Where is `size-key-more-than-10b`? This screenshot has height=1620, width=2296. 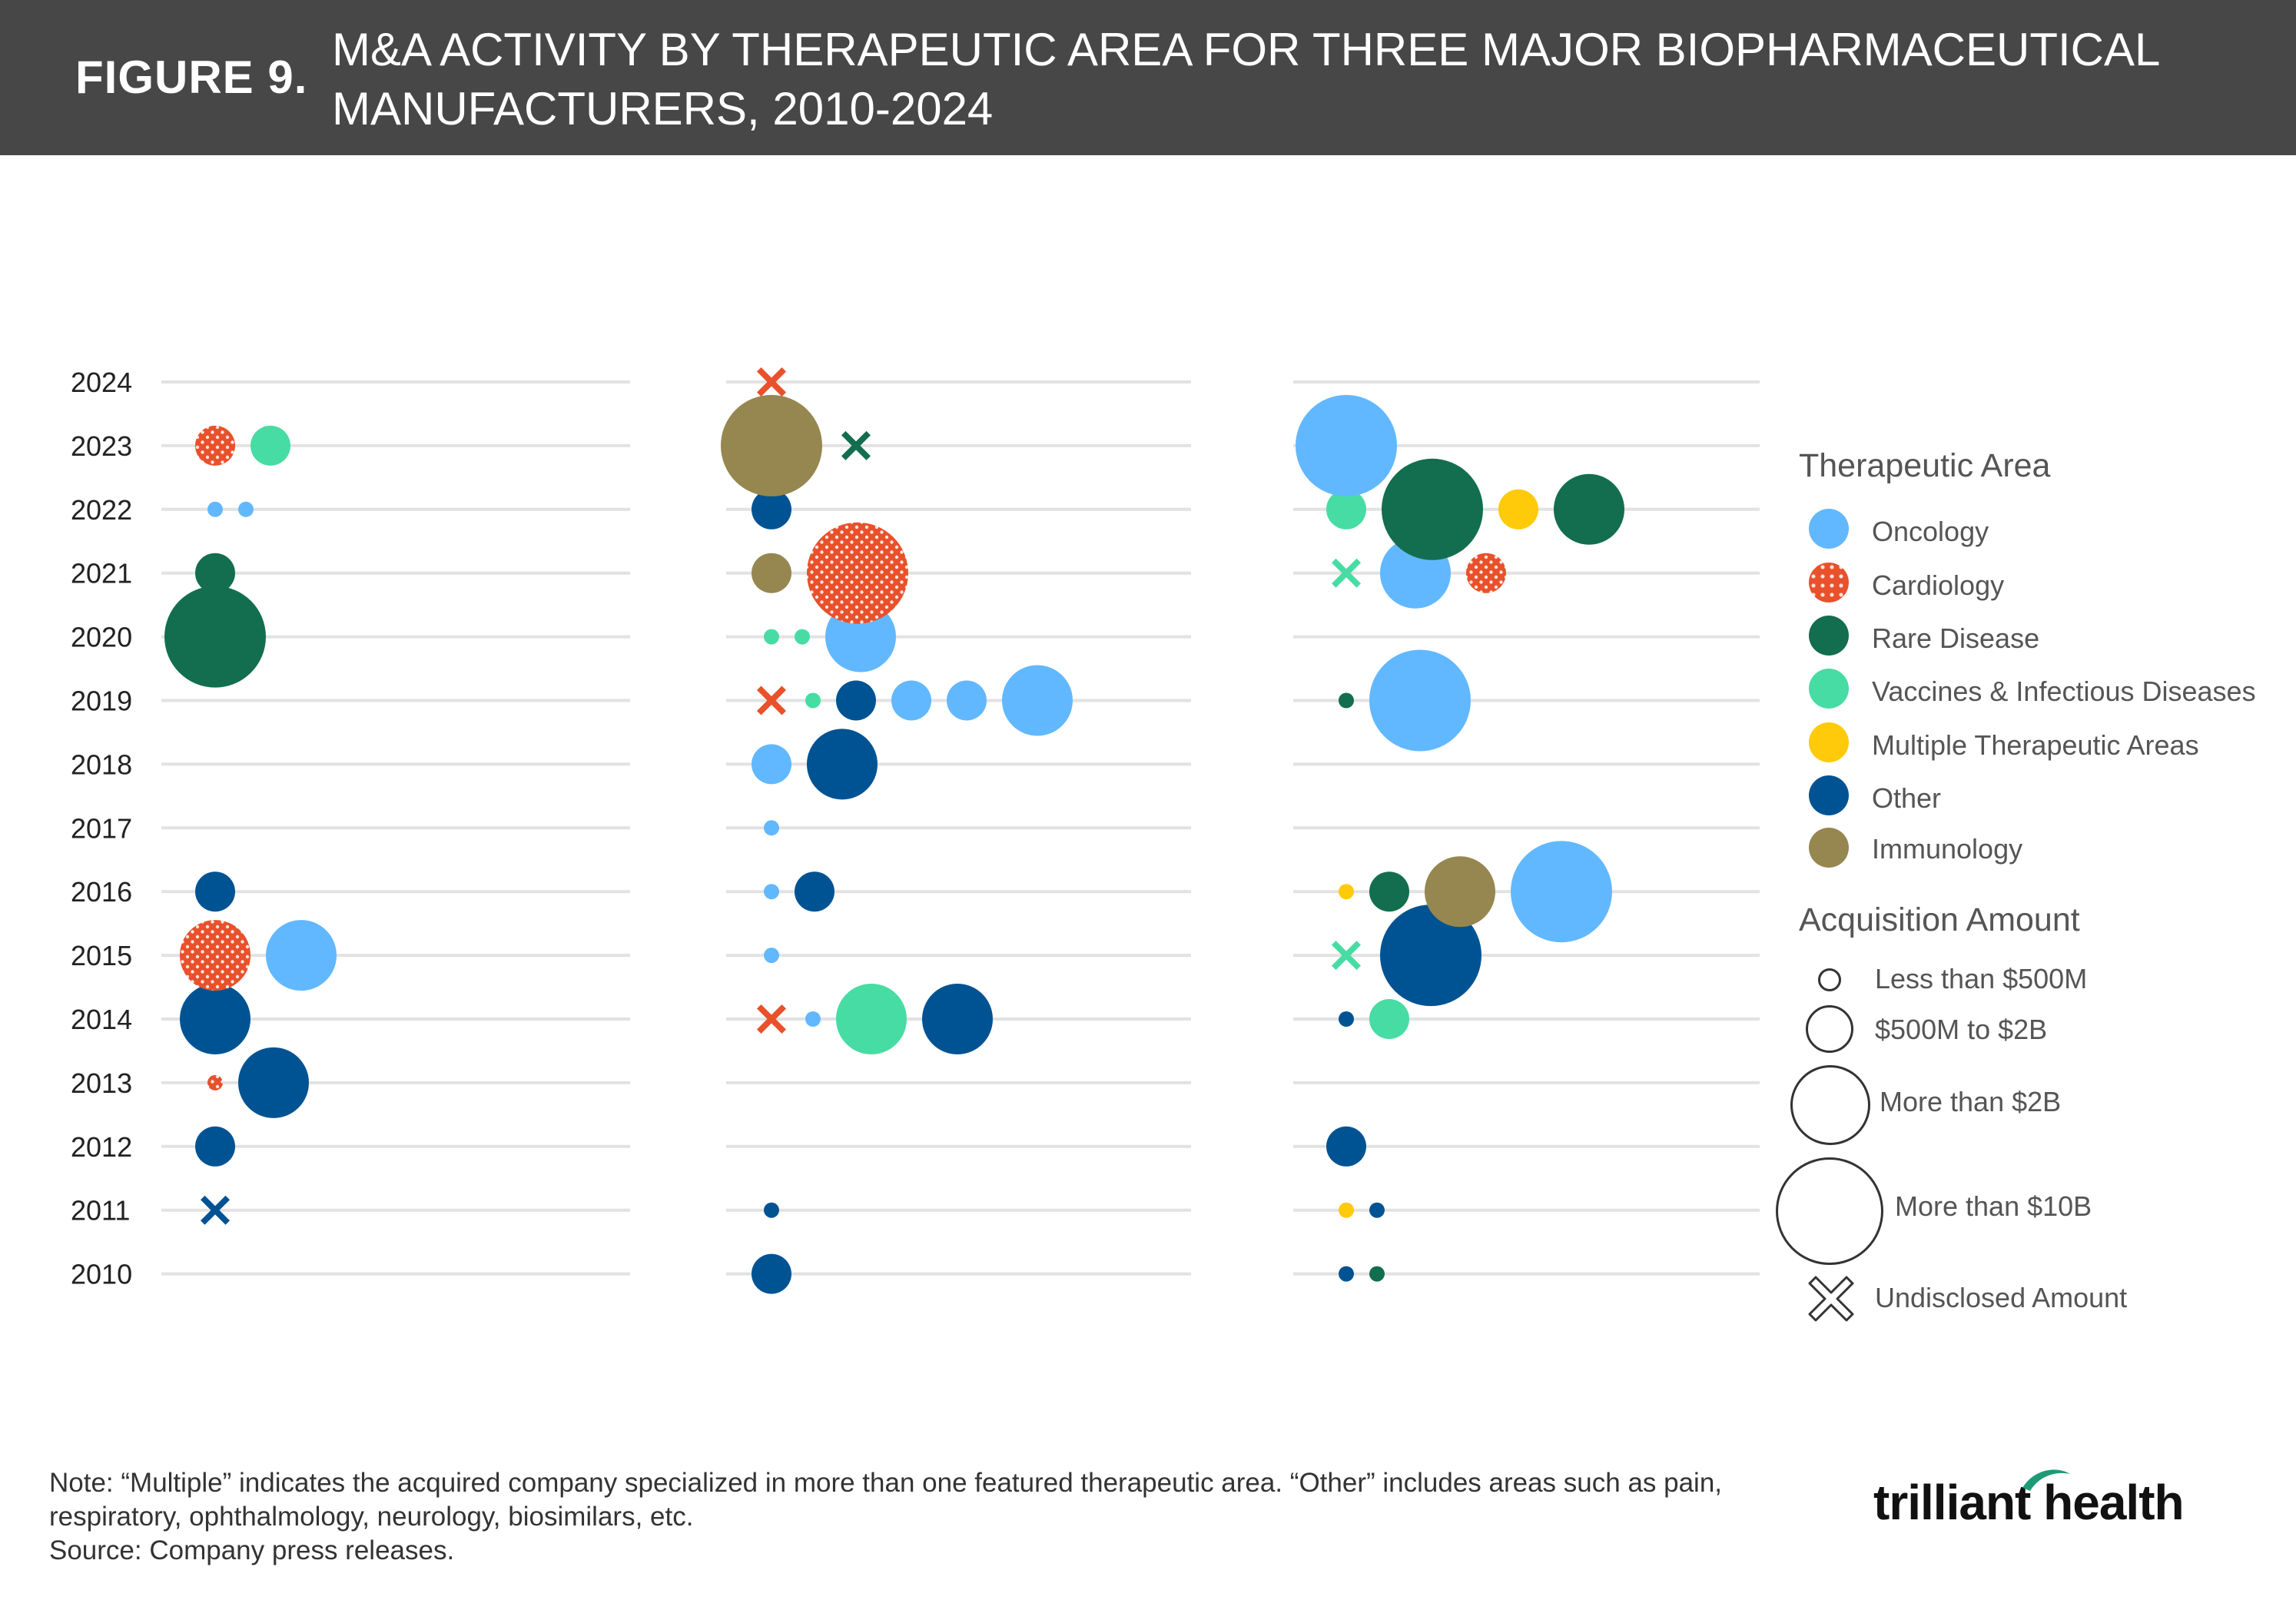 size-key-more-than-10b is located at coordinates (1829, 1211).